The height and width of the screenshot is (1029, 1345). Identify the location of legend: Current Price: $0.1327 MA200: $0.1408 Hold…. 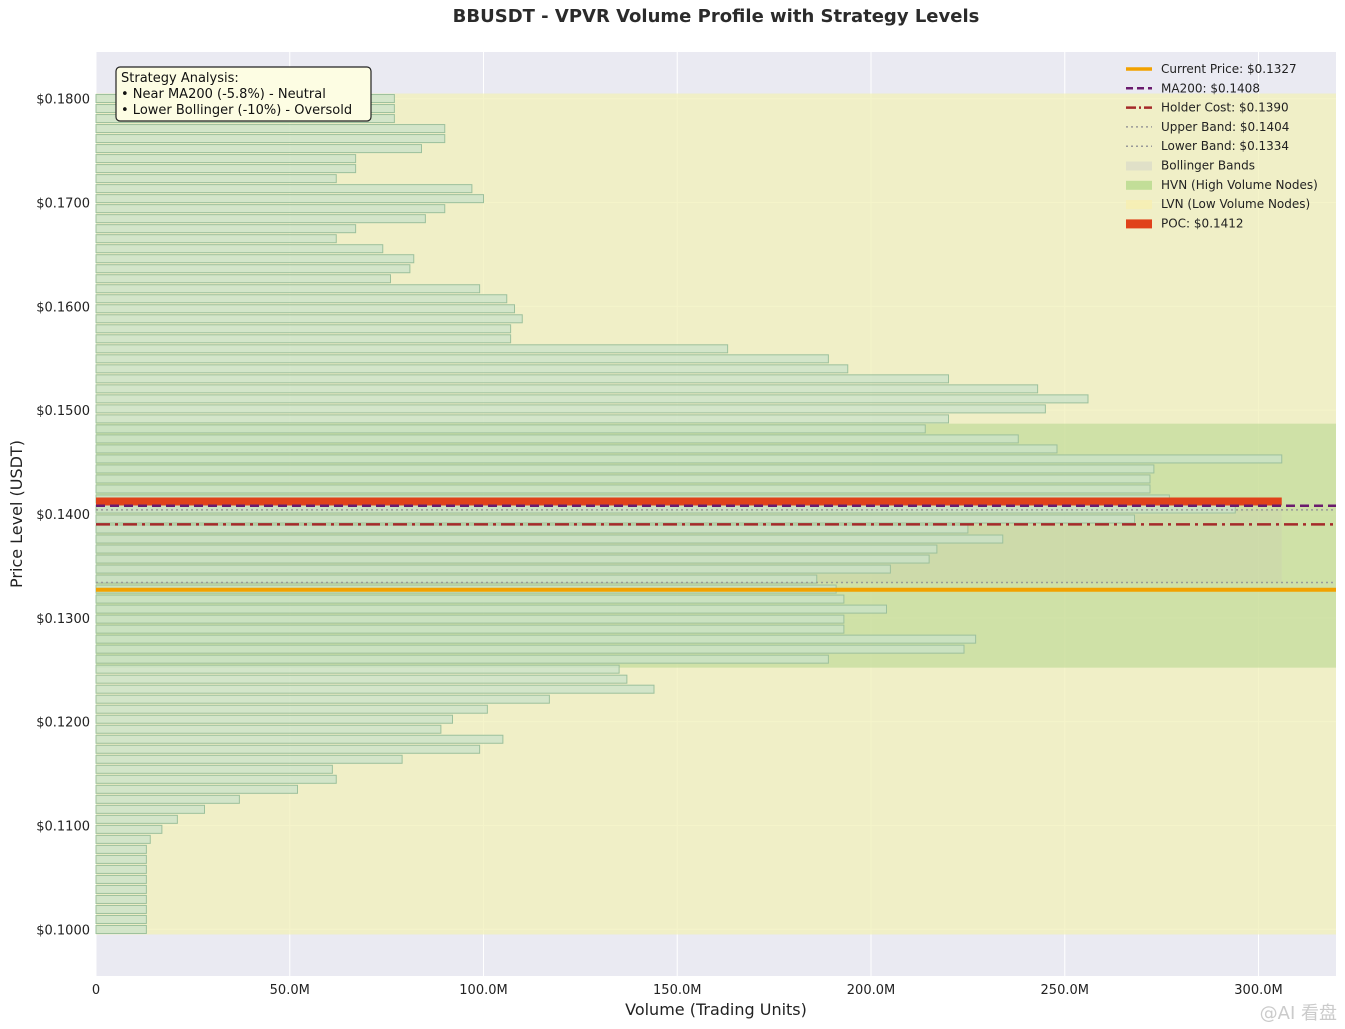
(1222, 146).